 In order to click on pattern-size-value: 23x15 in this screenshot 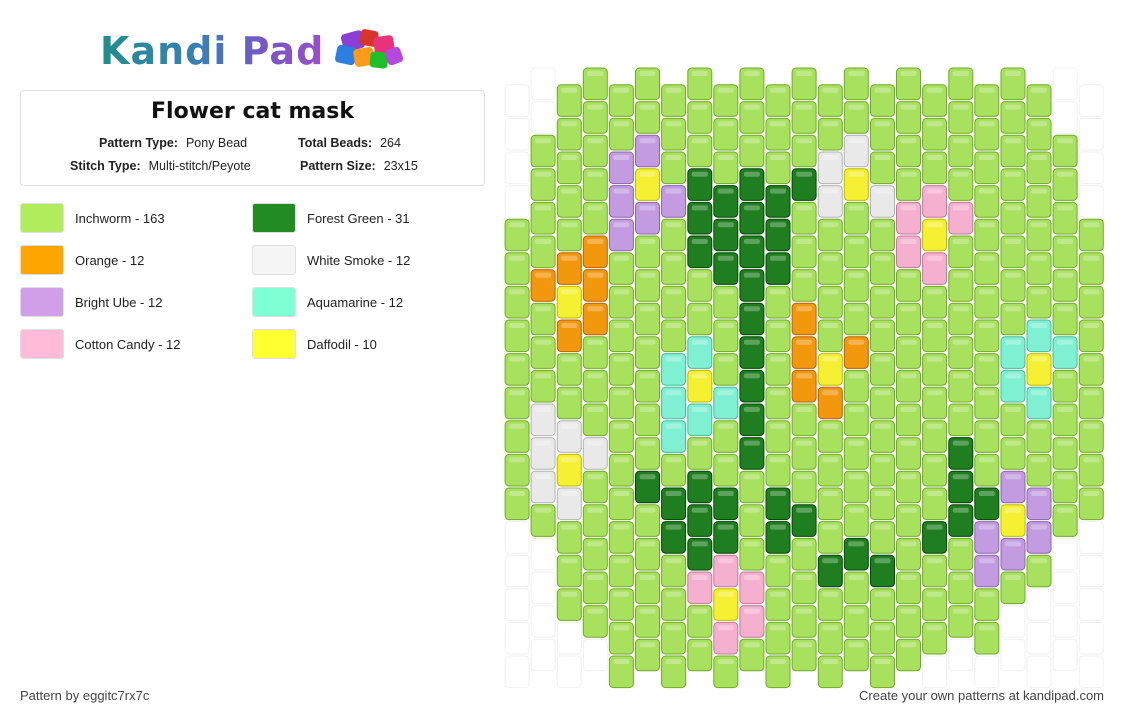, I will do `click(400, 166)`.